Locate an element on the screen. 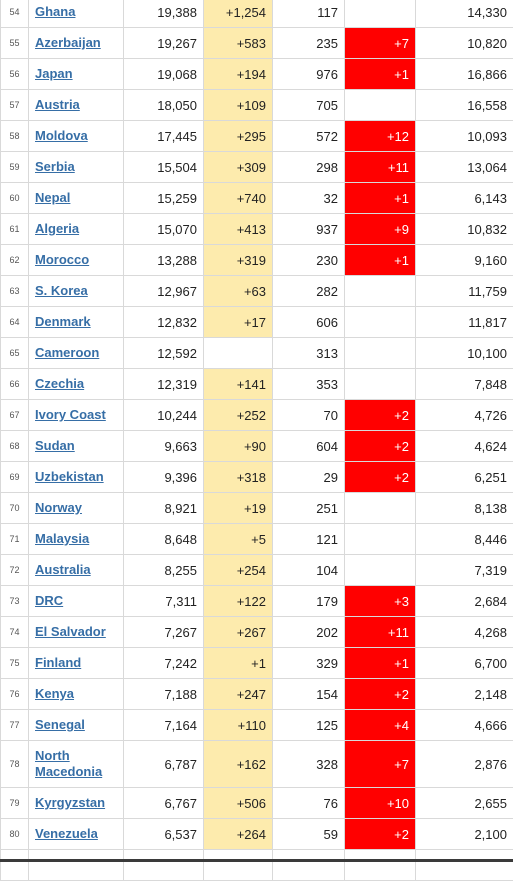 The image size is (513, 881). country-link: Moldova is located at coordinates (61, 135).